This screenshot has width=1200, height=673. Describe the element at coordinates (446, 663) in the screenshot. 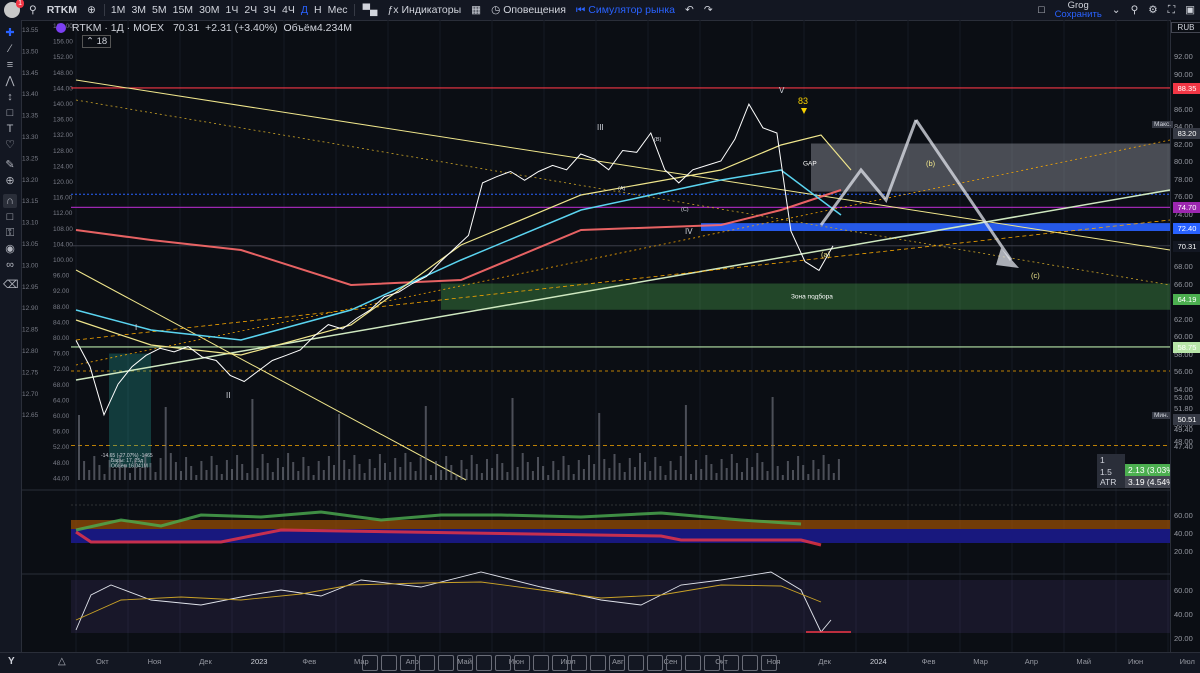

I see `fib-icon` at that location.